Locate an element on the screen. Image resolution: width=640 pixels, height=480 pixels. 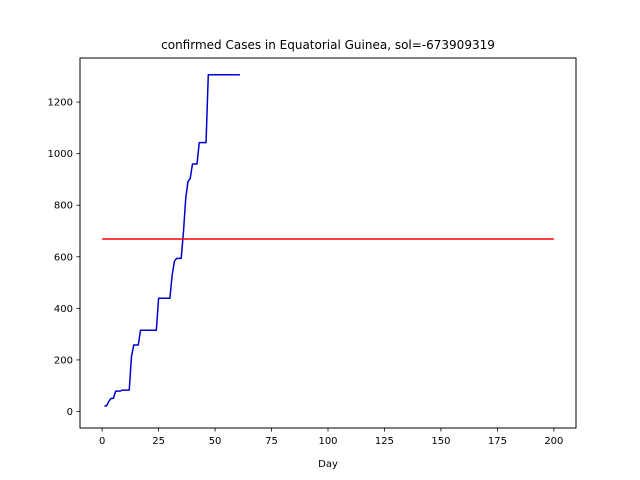
y-tick-label: 200 is located at coordinates (63, 360).